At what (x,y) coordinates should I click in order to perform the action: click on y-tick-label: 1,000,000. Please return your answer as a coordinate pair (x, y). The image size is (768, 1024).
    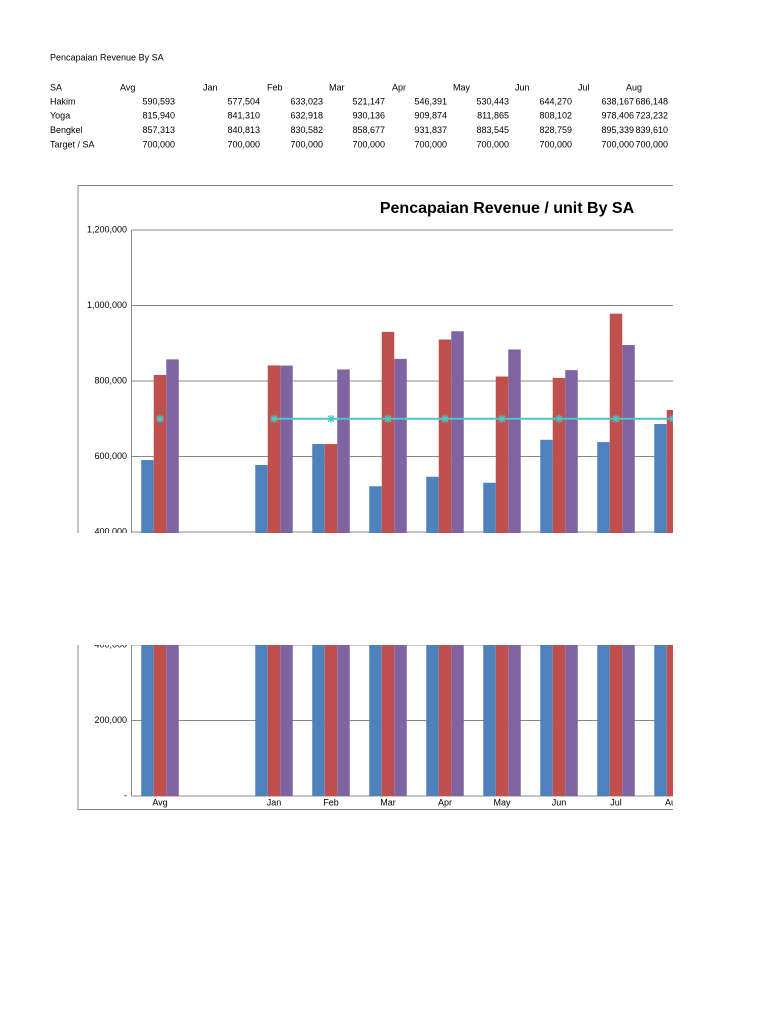
    Looking at the image, I should click on (107, 418).